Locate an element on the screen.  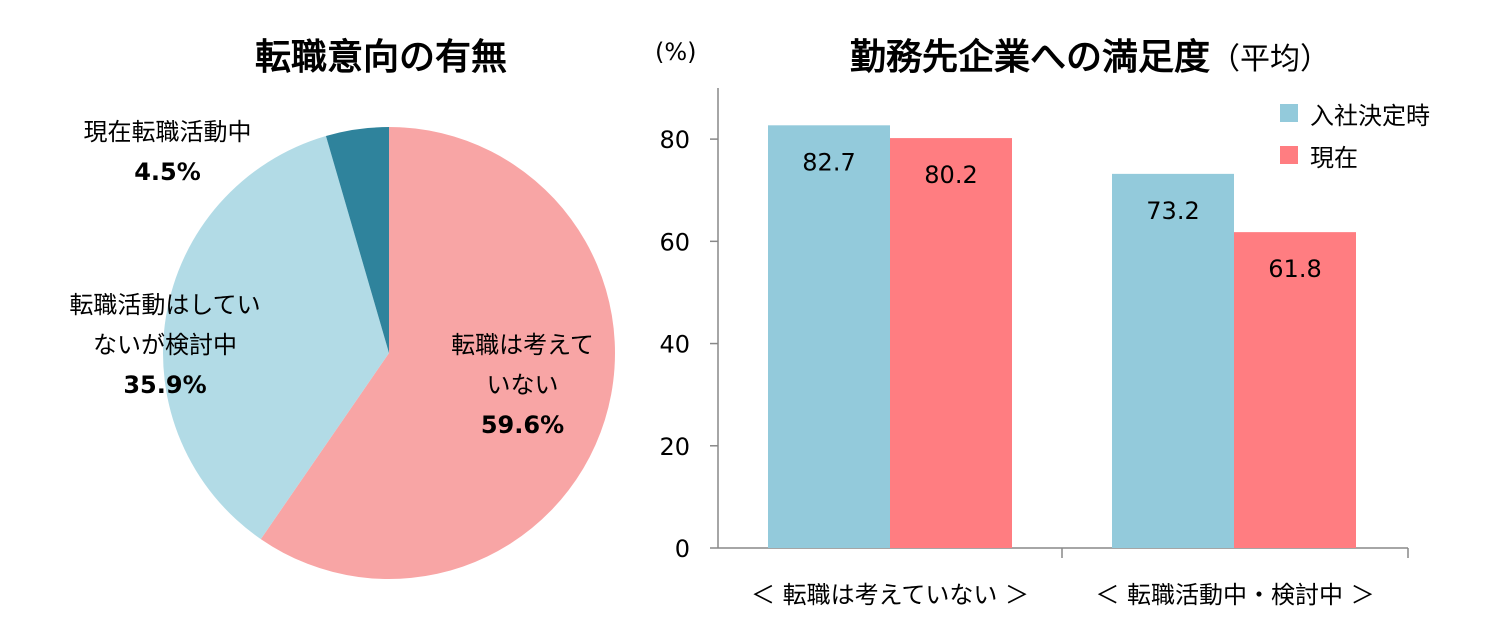
pie-chart-title: 転職意向の有無 is located at coordinates (381, 57).